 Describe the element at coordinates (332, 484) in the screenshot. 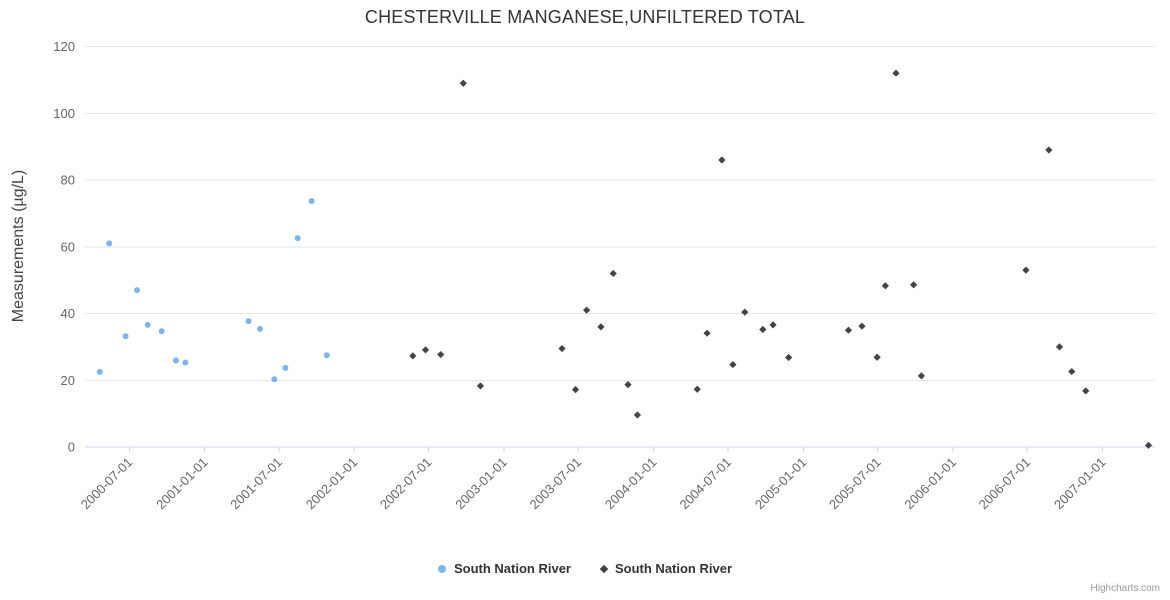

I see `x-tick-label: 2002-01-01` at that location.